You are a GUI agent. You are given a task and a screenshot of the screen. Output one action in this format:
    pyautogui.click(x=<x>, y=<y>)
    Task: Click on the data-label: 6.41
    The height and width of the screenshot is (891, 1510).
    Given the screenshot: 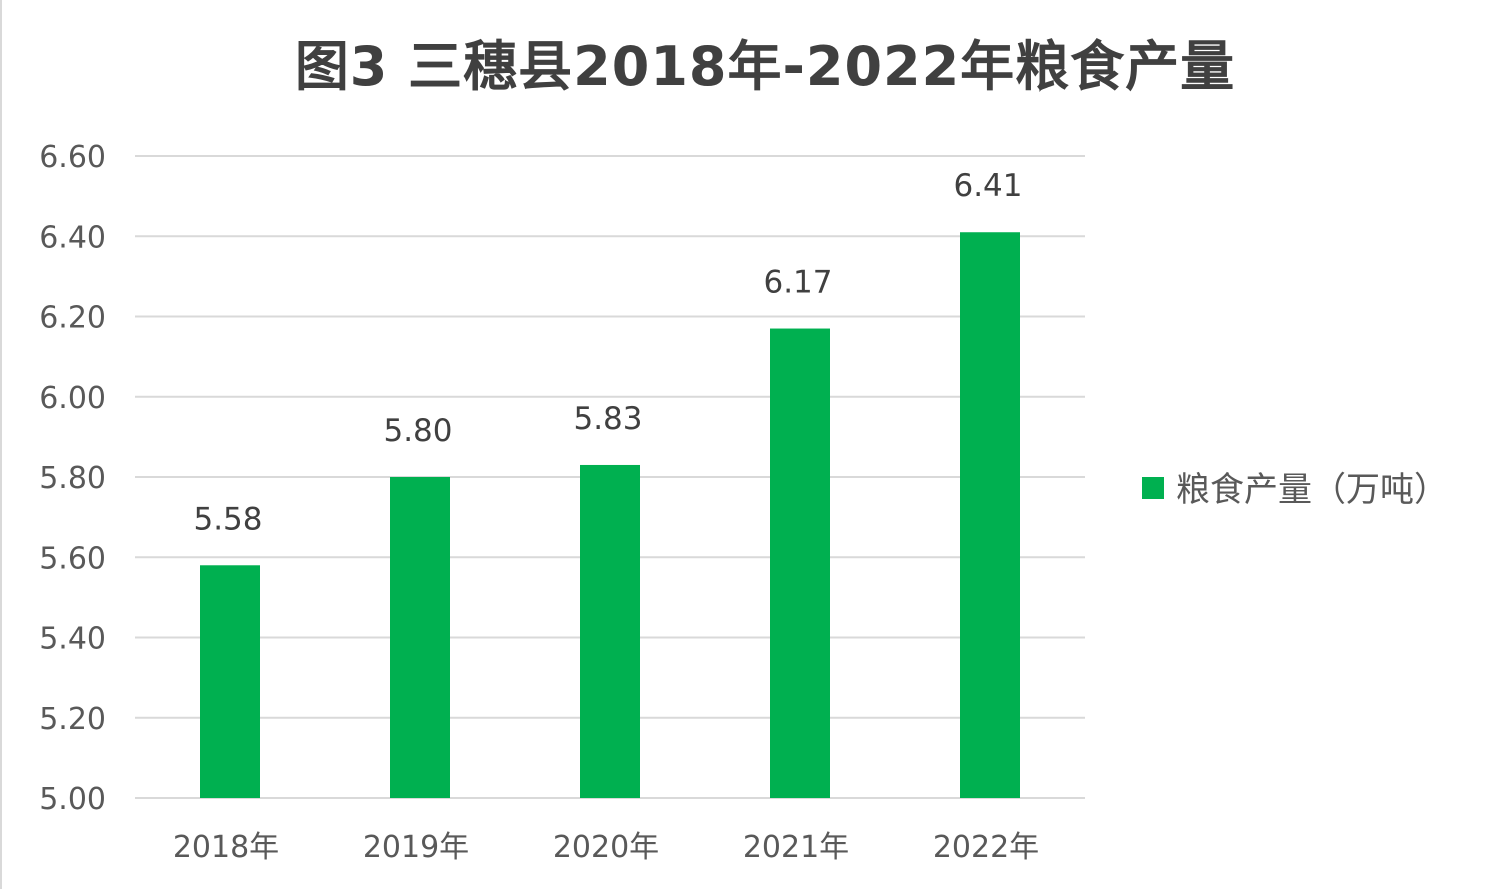 What is the action you would take?
    pyautogui.click(x=987, y=186)
    